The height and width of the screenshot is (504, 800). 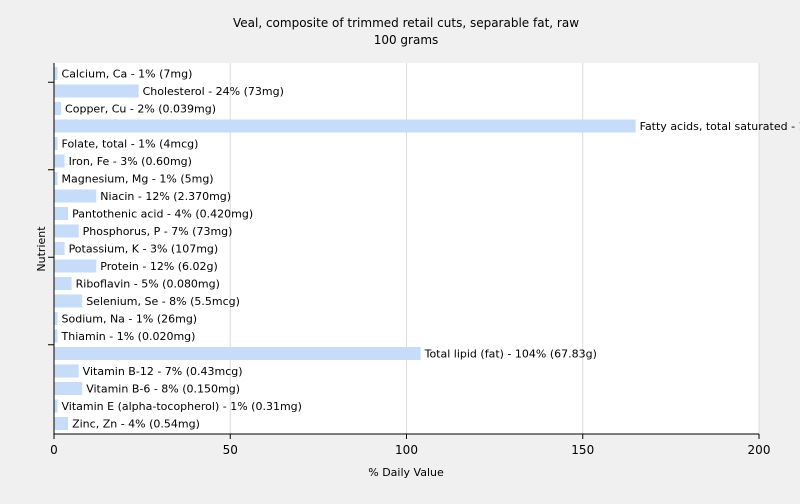 I want to click on bar-label: Selenium, Se - 8% (5.5mcg), so click(x=163, y=301).